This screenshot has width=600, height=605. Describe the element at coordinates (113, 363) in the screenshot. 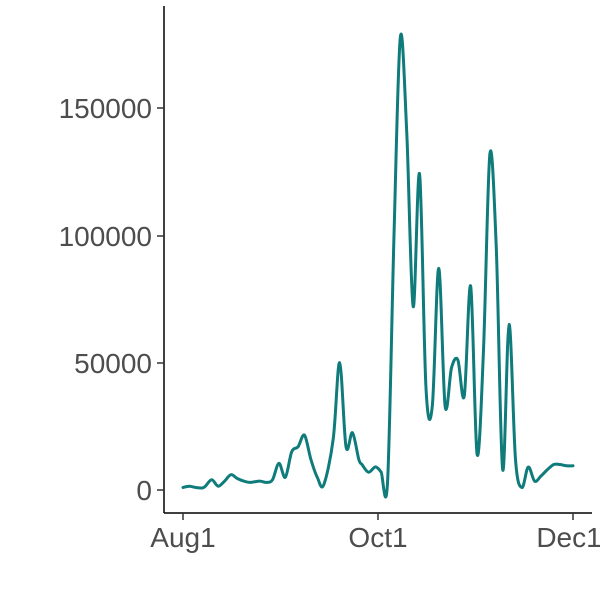

I see `y-tick-label: 50000` at that location.